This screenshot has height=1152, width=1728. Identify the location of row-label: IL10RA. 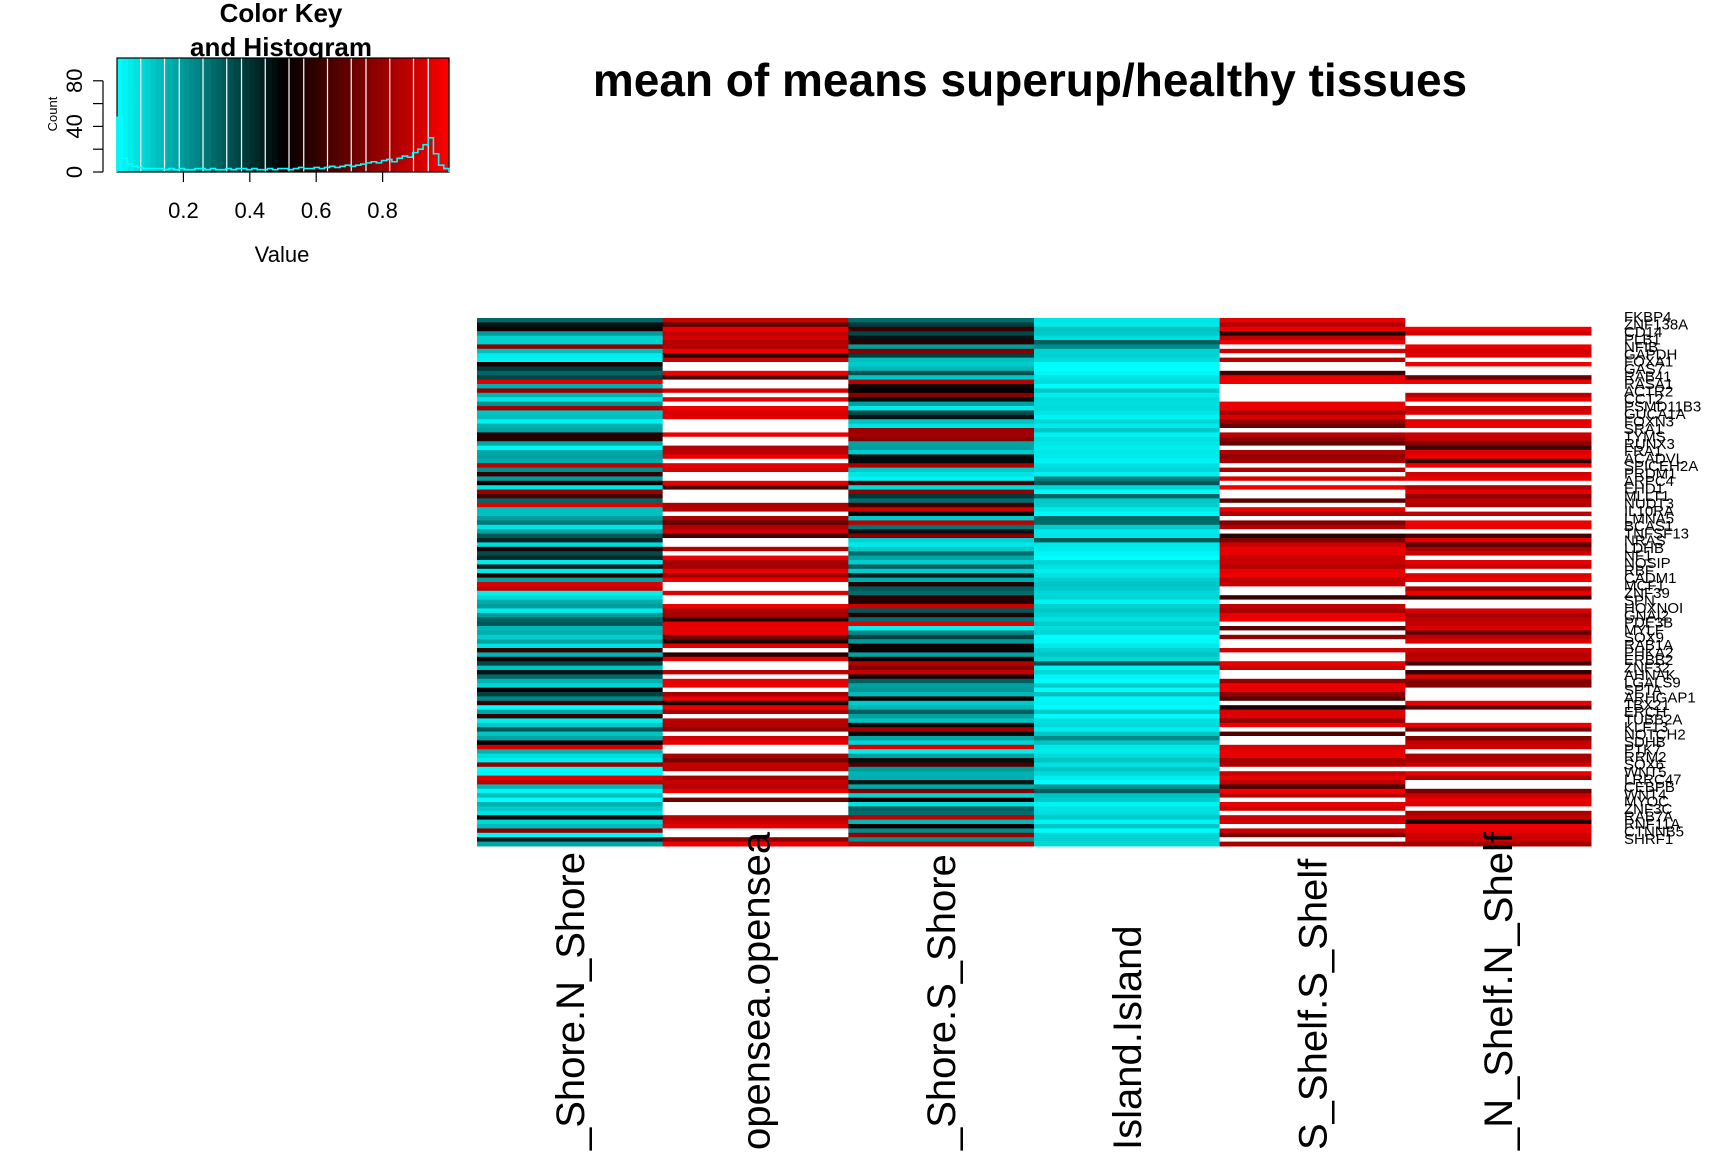
(1649, 511).